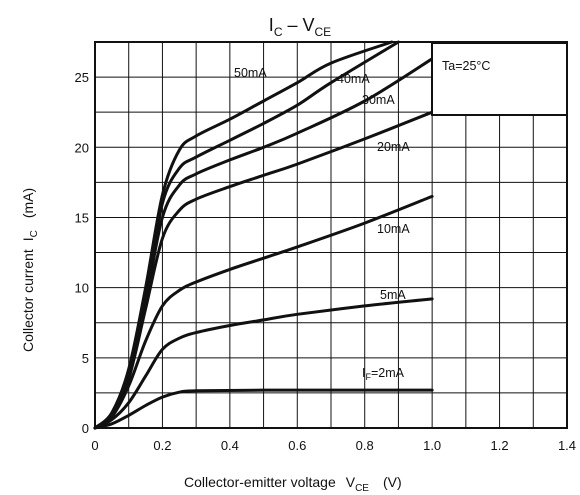  I want to click on x-tick-label: 1.2, so click(500, 445).